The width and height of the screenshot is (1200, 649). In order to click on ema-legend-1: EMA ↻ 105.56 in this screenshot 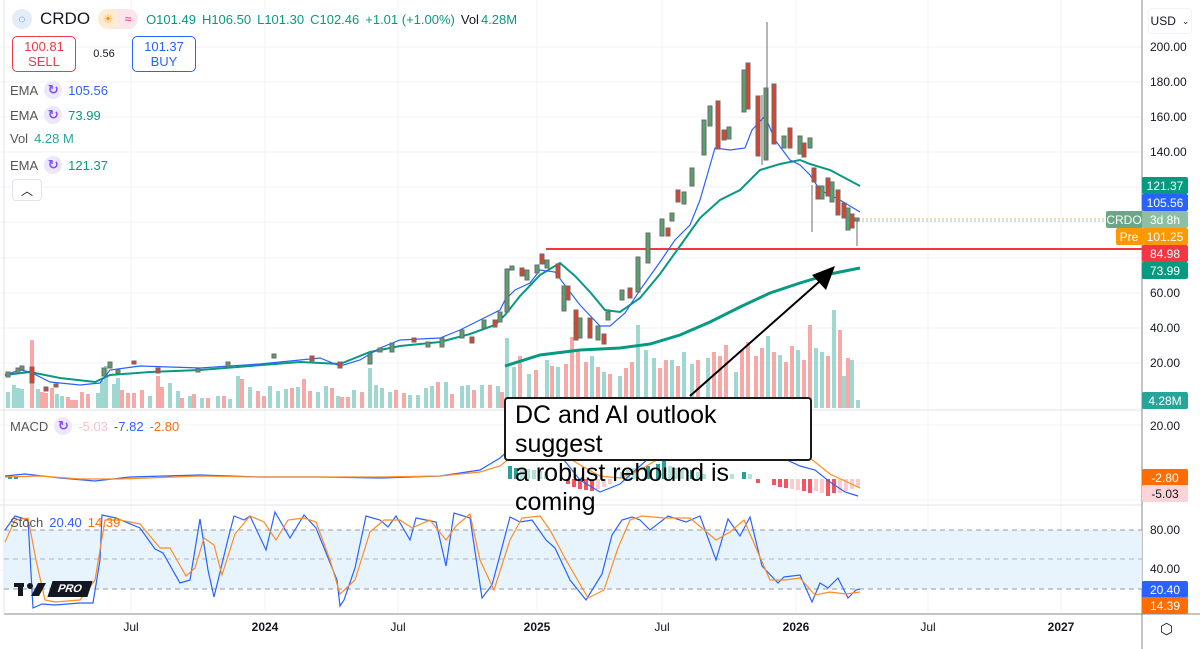, I will do `click(59, 90)`.